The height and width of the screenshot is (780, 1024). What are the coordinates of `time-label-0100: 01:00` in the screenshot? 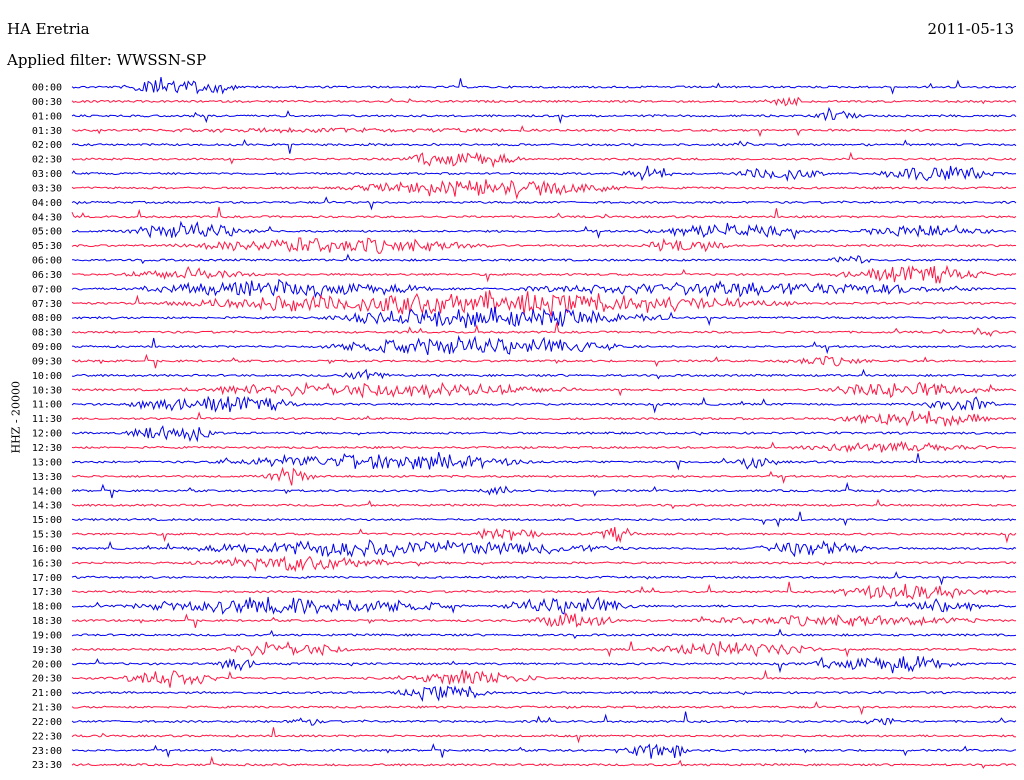 It's located at (47, 116).